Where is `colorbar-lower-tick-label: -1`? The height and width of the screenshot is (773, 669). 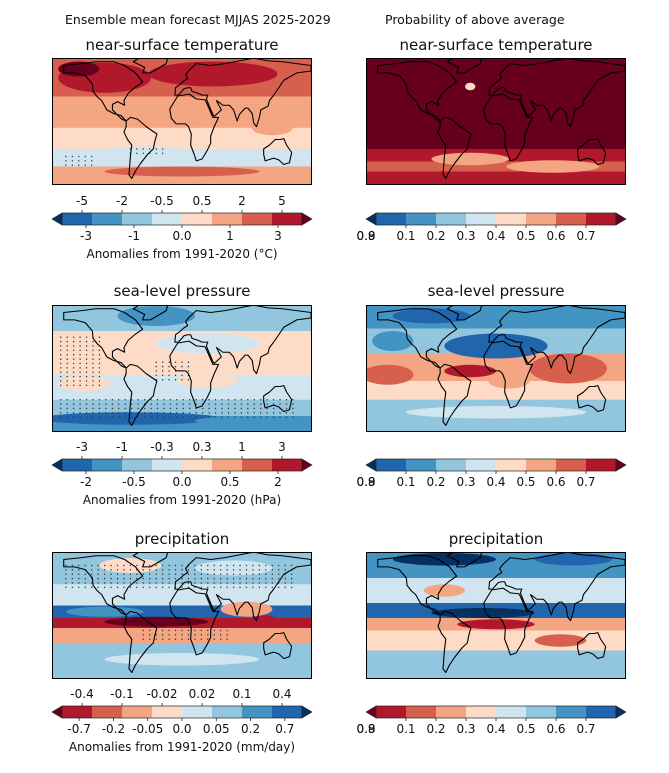 colorbar-lower-tick-label: -1 is located at coordinates (134, 236).